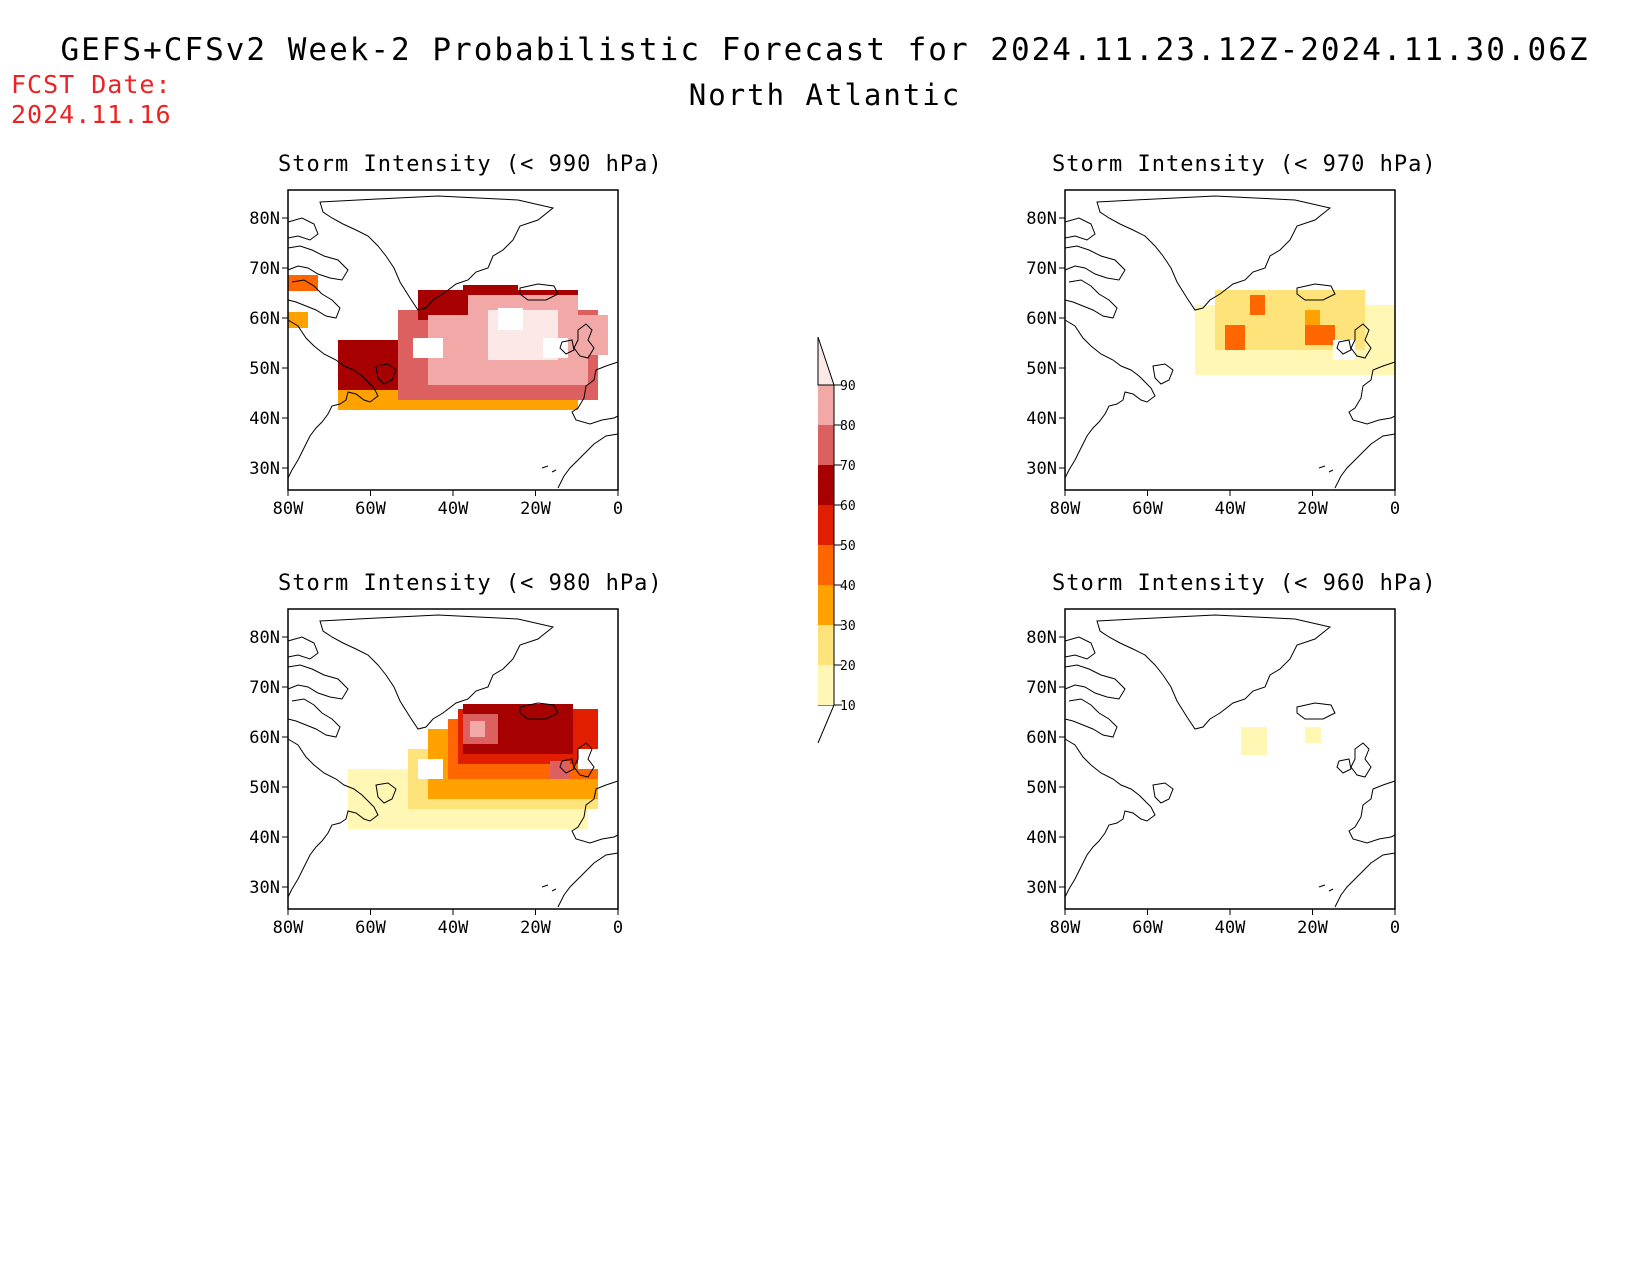 This screenshot has height=1275, width=1650. Describe the element at coordinates (1244, 583) in the screenshot. I see `panel-title-960: Storm Intensity (< 960 hPa)` at that location.